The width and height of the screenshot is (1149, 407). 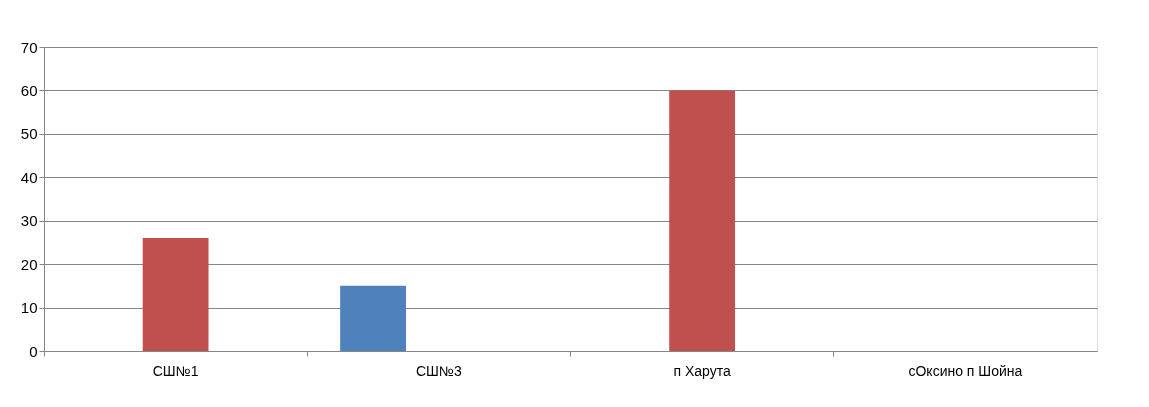 I want to click on y-tick-label: 50, so click(x=29, y=134).